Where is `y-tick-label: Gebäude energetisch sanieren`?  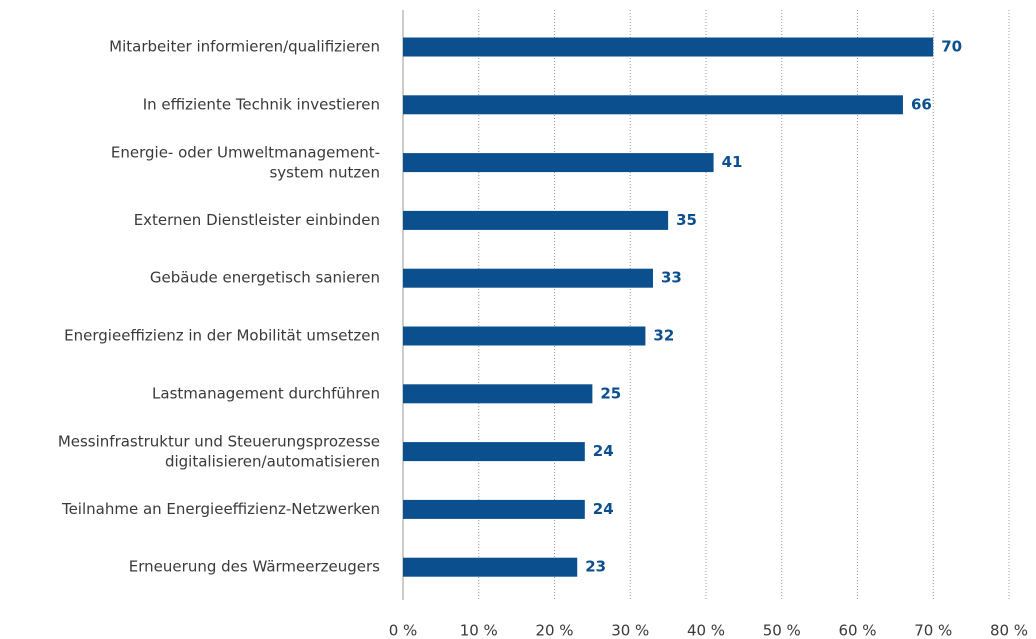 y-tick-label: Gebäude energetisch sanieren is located at coordinates (265, 278).